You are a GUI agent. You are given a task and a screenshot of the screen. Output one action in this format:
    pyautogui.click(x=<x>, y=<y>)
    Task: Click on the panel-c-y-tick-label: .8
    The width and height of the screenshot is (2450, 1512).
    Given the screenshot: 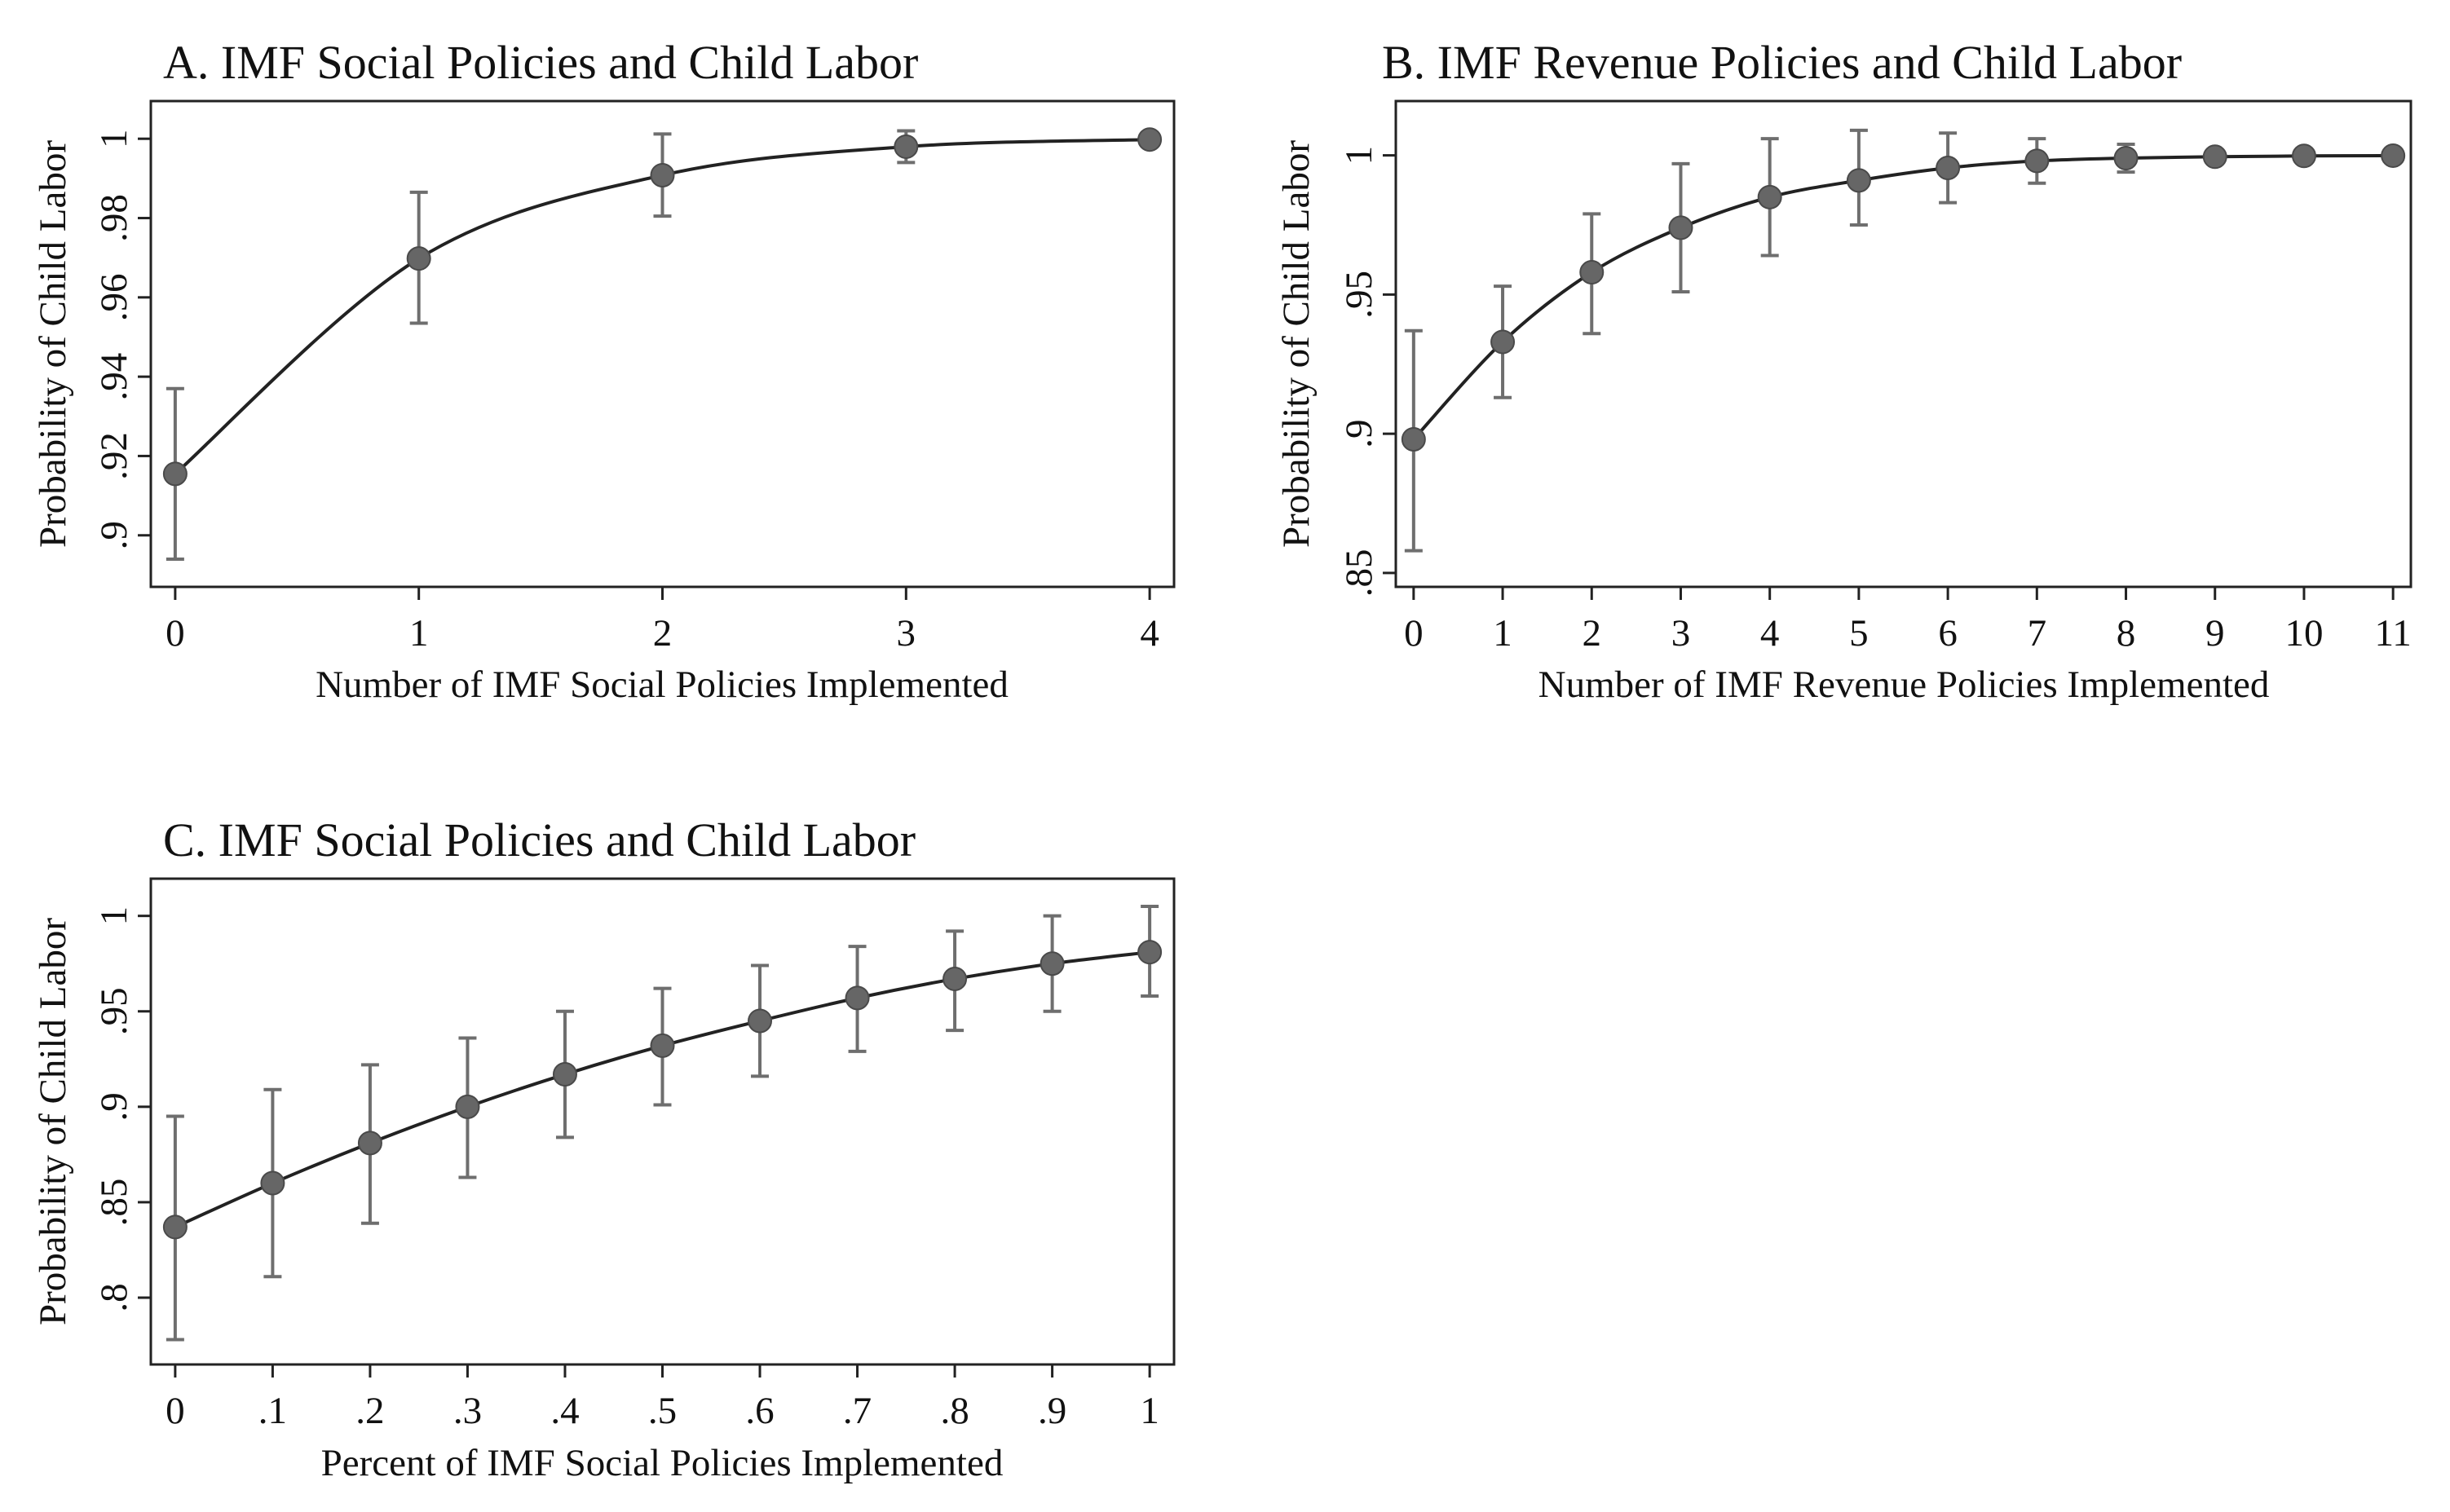 What is the action you would take?
    pyautogui.click(x=114, y=1297)
    